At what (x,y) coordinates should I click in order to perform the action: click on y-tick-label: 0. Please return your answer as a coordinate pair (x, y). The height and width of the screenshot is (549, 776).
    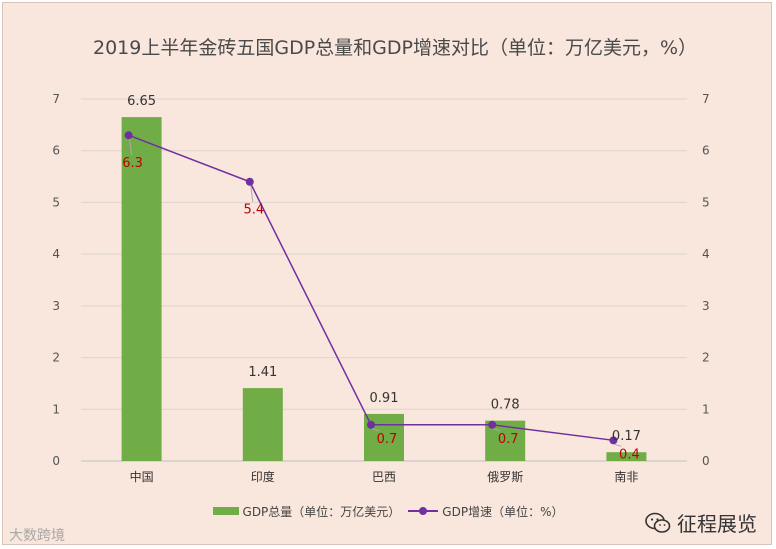
    Looking at the image, I should click on (56, 461).